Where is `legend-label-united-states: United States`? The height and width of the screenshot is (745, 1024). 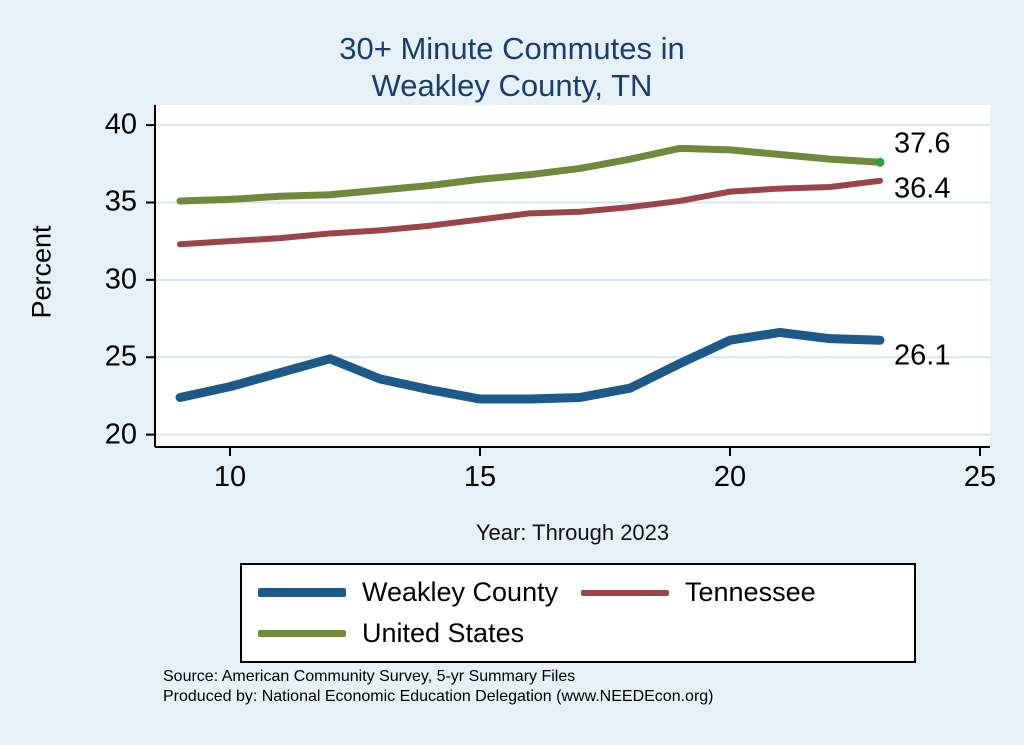
legend-label-united-states: United States is located at coordinates (443, 633).